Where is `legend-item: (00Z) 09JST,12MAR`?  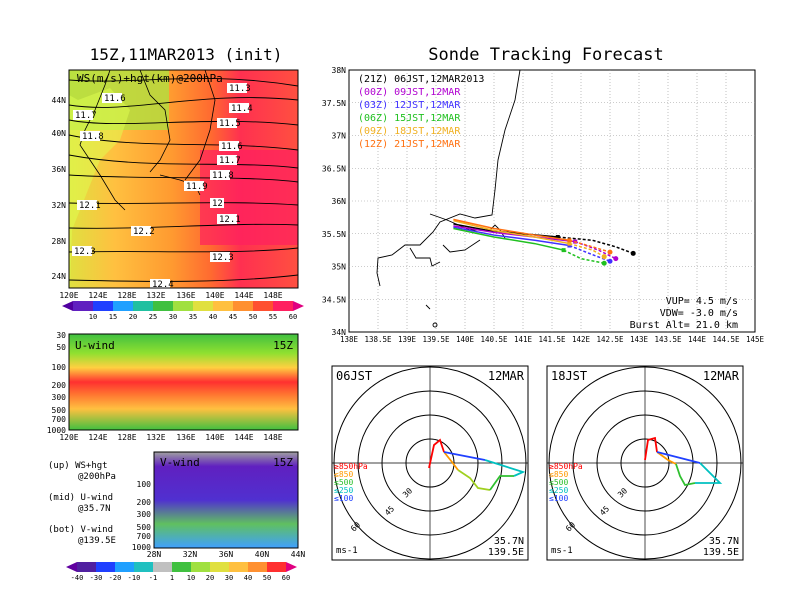
legend-item: (00Z) 09JST,12MAR is located at coordinates (409, 92).